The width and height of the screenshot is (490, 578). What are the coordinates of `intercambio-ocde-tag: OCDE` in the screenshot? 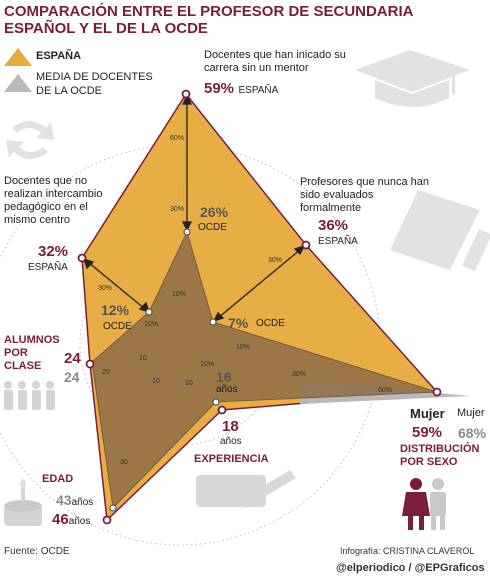 It's located at (117, 326).